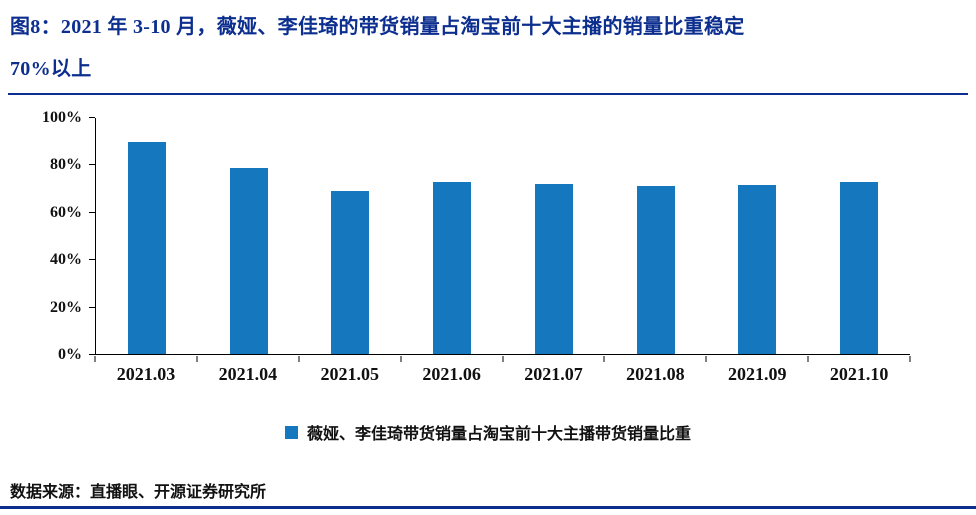 The height and width of the screenshot is (515, 976). What do you see at coordinates (655, 270) in the screenshot?
I see `bar-2021.08` at bounding box center [655, 270].